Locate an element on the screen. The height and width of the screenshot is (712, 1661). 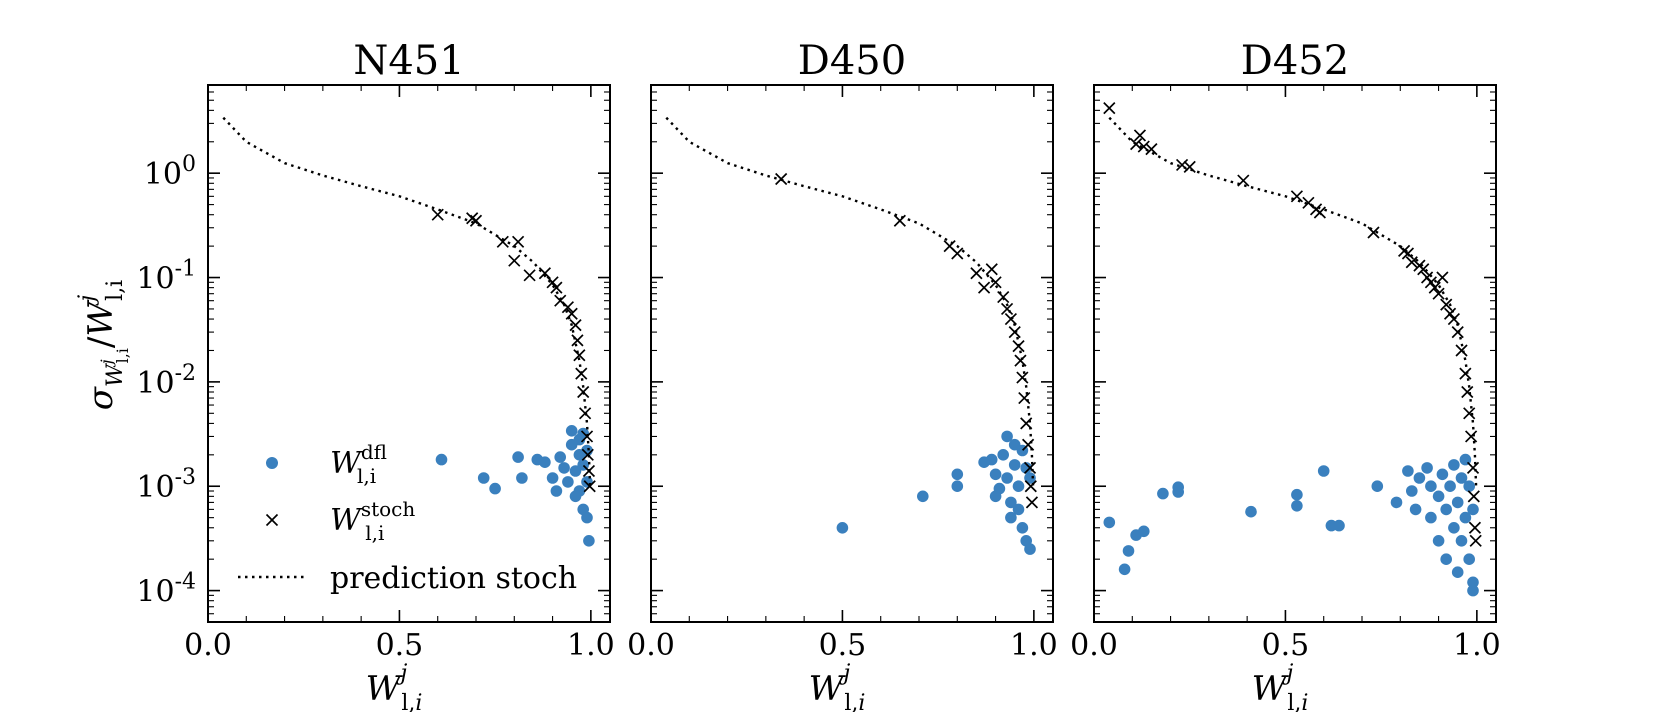
y-axis-label-text: σWjl,i/Wj l,i is located at coordinates (103, 345).